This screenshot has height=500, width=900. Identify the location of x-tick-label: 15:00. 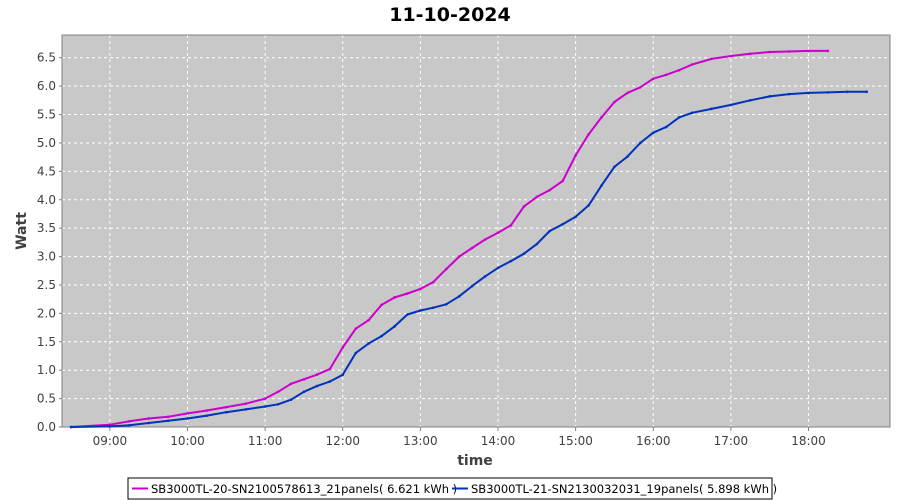
(575, 441).